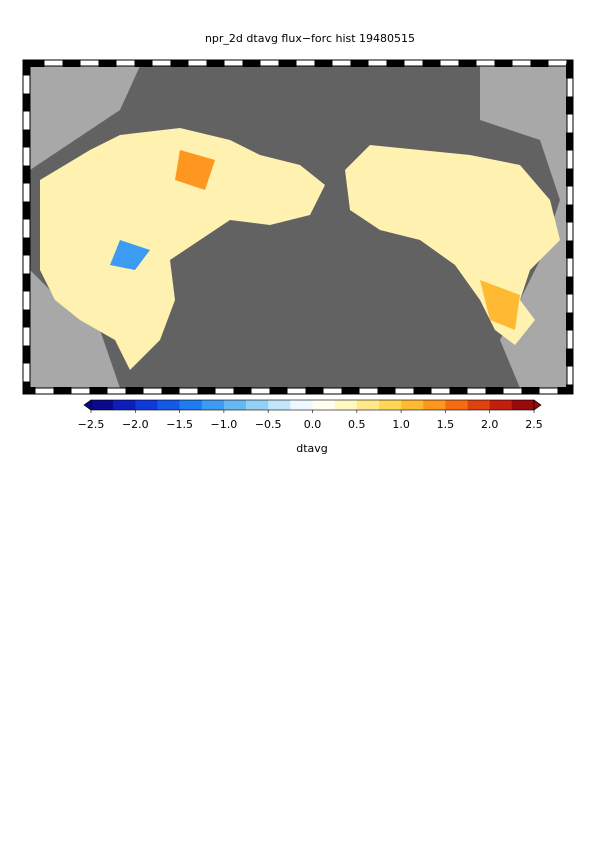 The width and height of the screenshot is (595, 846). I want to click on colorbar-tick-label: −1.5, so click(179, 424).